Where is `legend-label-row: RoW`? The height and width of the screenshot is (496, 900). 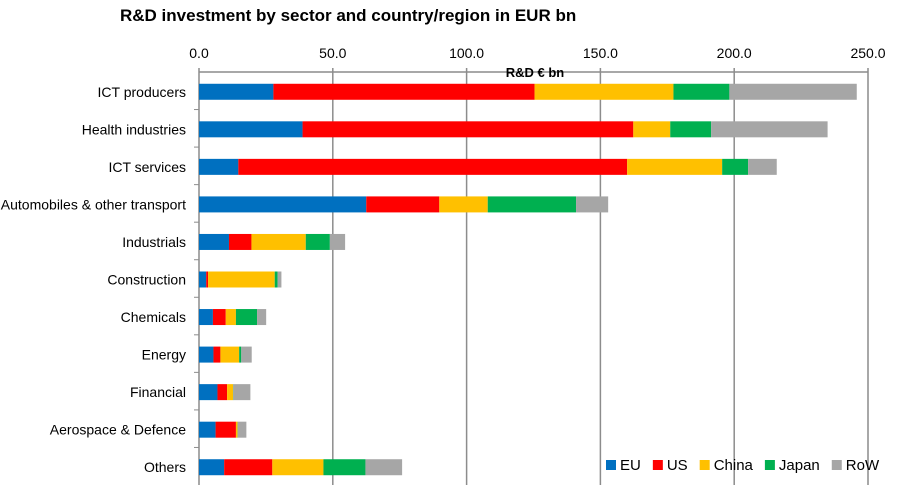 legend-label-row: RoW is located at coordinates (863, 465).